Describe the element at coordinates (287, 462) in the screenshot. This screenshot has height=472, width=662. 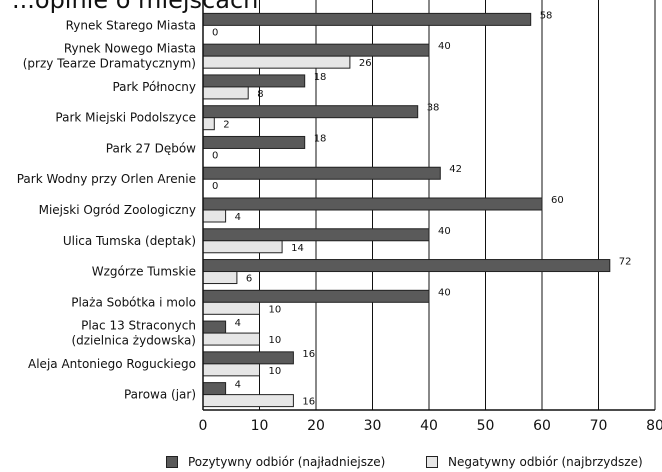
I see `legend-label-positive: Pozytywny odbiór (najładniejsze)` at that location.